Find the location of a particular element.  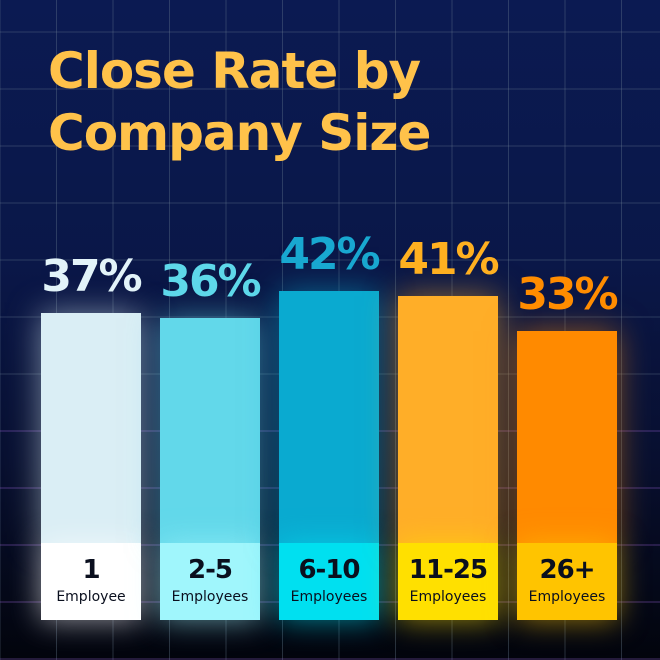

value-label: 36% is located at coordinates (210, 281).